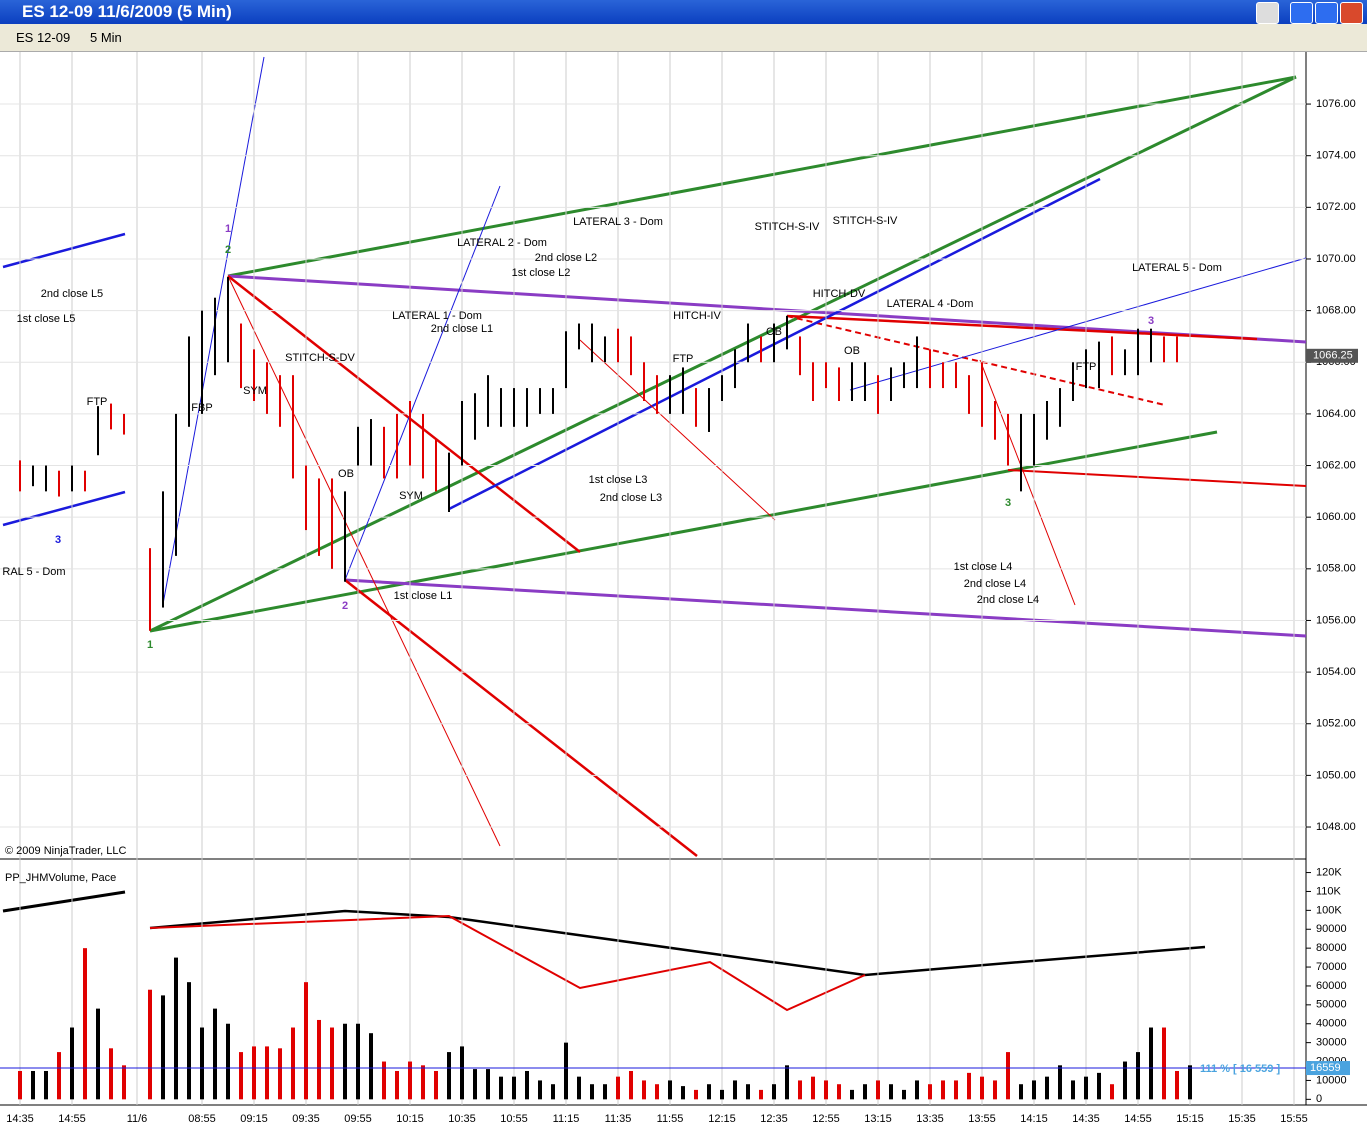 Image resolution: width=1367 pixels, height=1133 pixels. What do you see at coordinates (1336, 620) in the screenshot?
I see `y-tick-label: 1056.00` at bounding box center [1336, 620].